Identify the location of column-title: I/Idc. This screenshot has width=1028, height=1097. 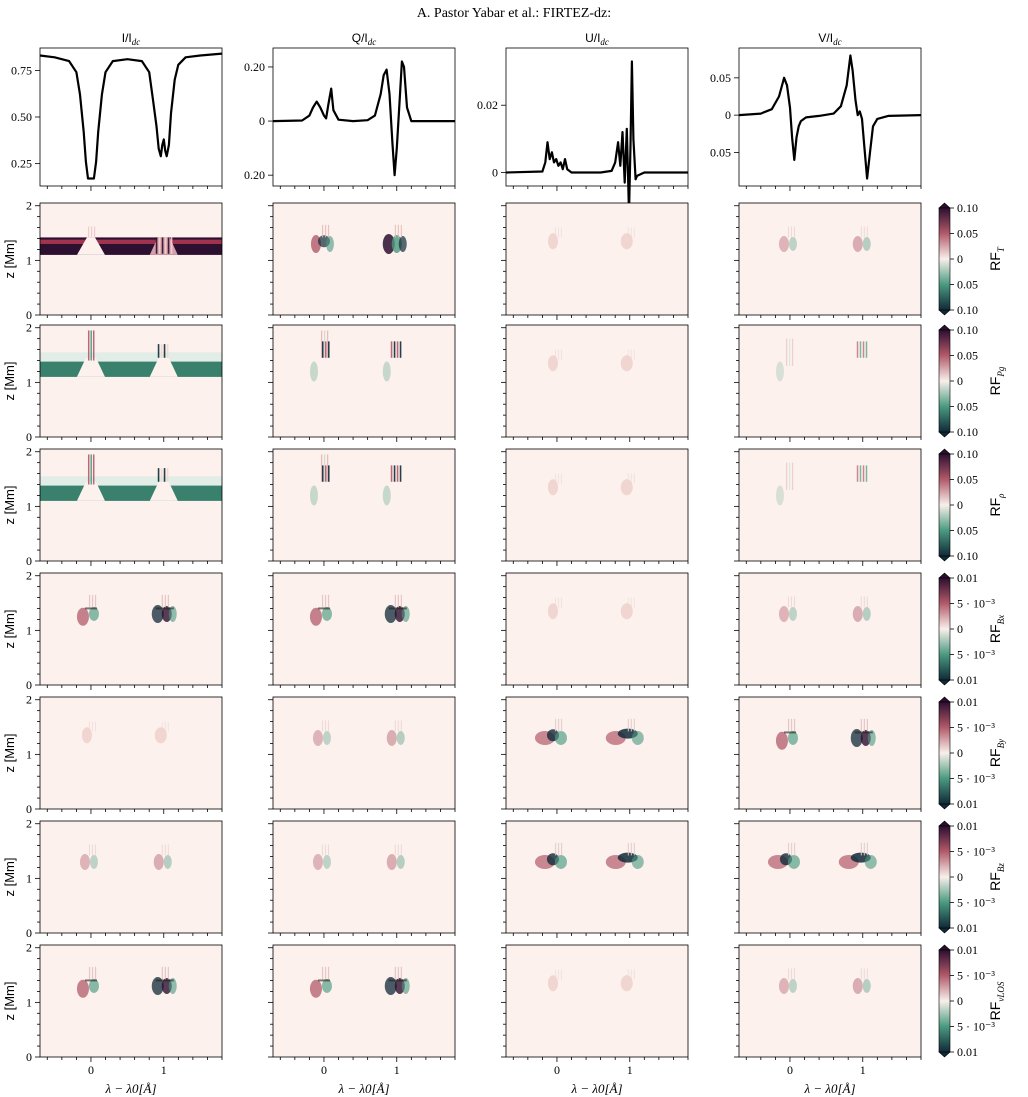
(131, 39).